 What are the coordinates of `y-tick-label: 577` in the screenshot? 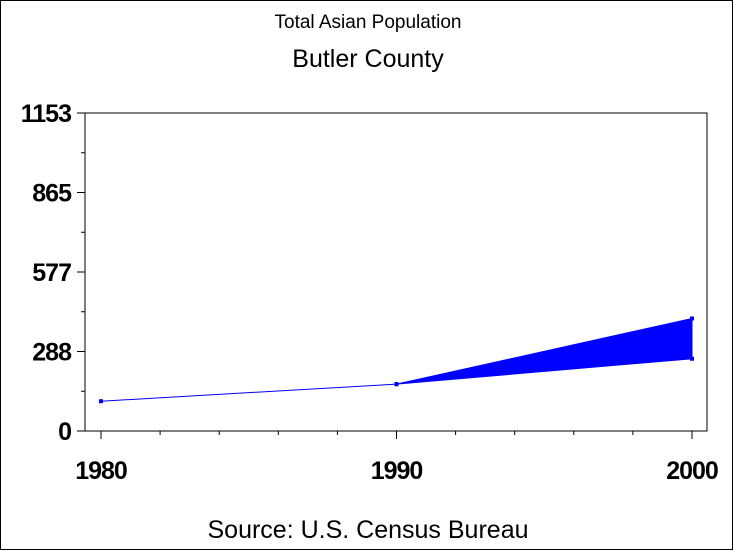 It's located at (51, 273).